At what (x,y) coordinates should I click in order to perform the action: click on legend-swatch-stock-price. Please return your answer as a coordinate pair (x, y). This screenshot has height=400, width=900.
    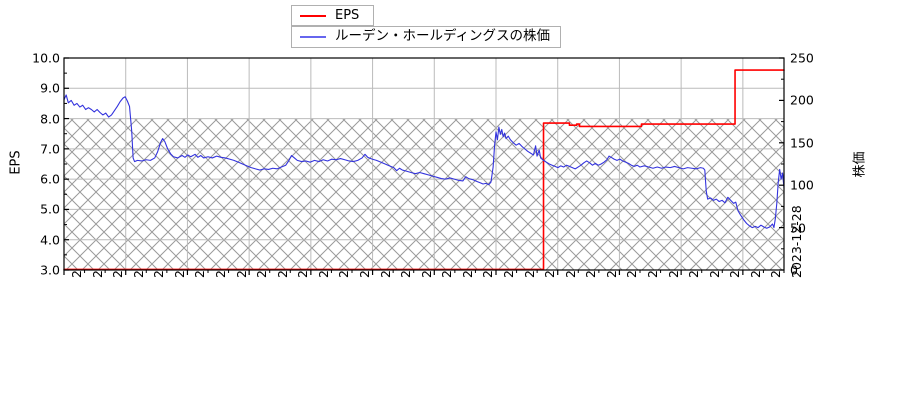
    Looking at the image, I should click on (313, 37).